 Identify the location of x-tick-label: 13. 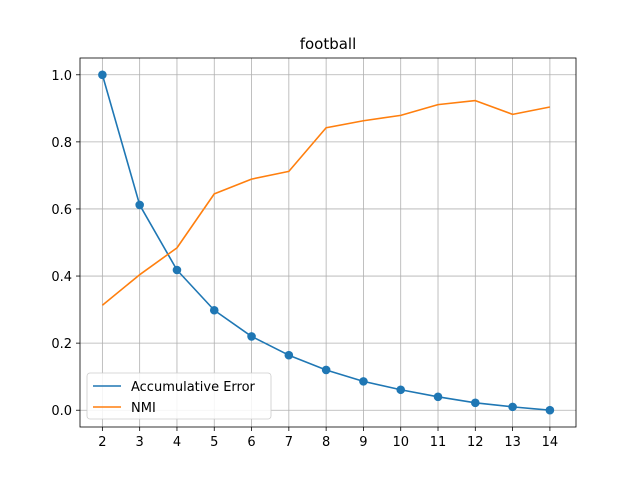
(512, 442).